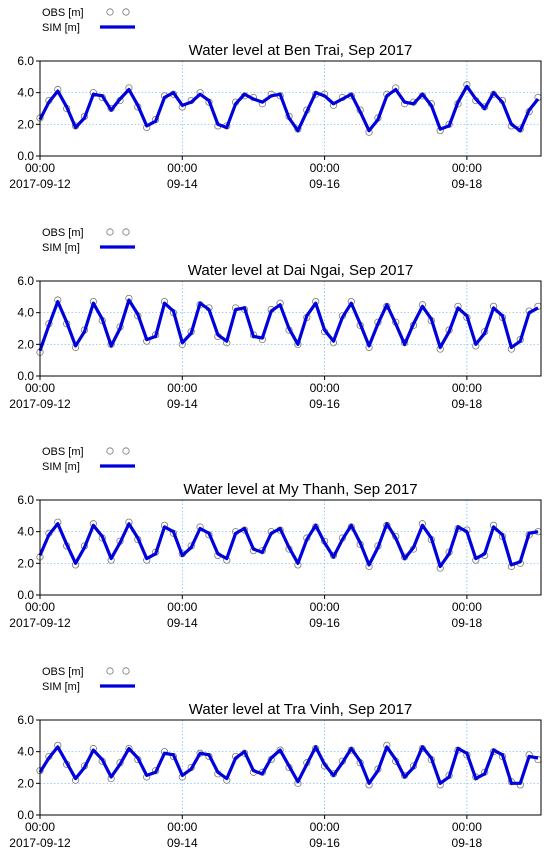 This screenshot has width=550, height=858. I want to click on chart-title: Water level at Ben Trai, Sep 2017, so click(301, 50).